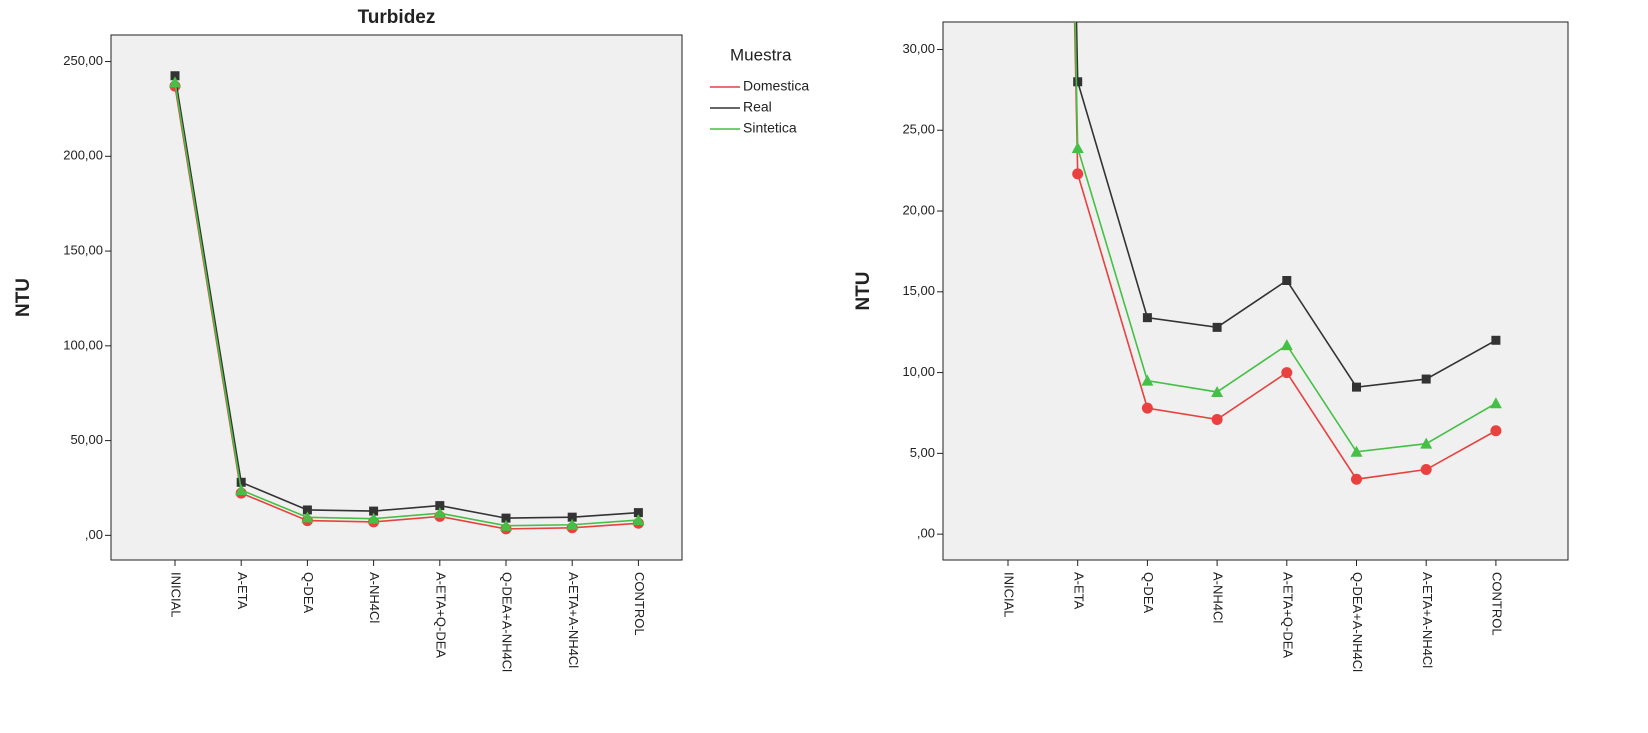 Image resolution: width=1648 pixels, height=733 pixels. I want to click on y-tick-label: 20,00, so click(918, 209).